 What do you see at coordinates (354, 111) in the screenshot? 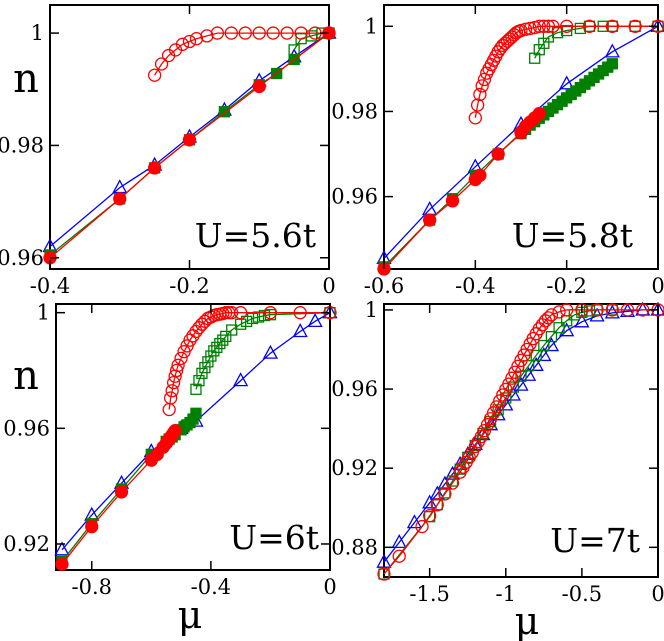
I see `y-tick-label: 0.98` at bounding box center [354, 111].